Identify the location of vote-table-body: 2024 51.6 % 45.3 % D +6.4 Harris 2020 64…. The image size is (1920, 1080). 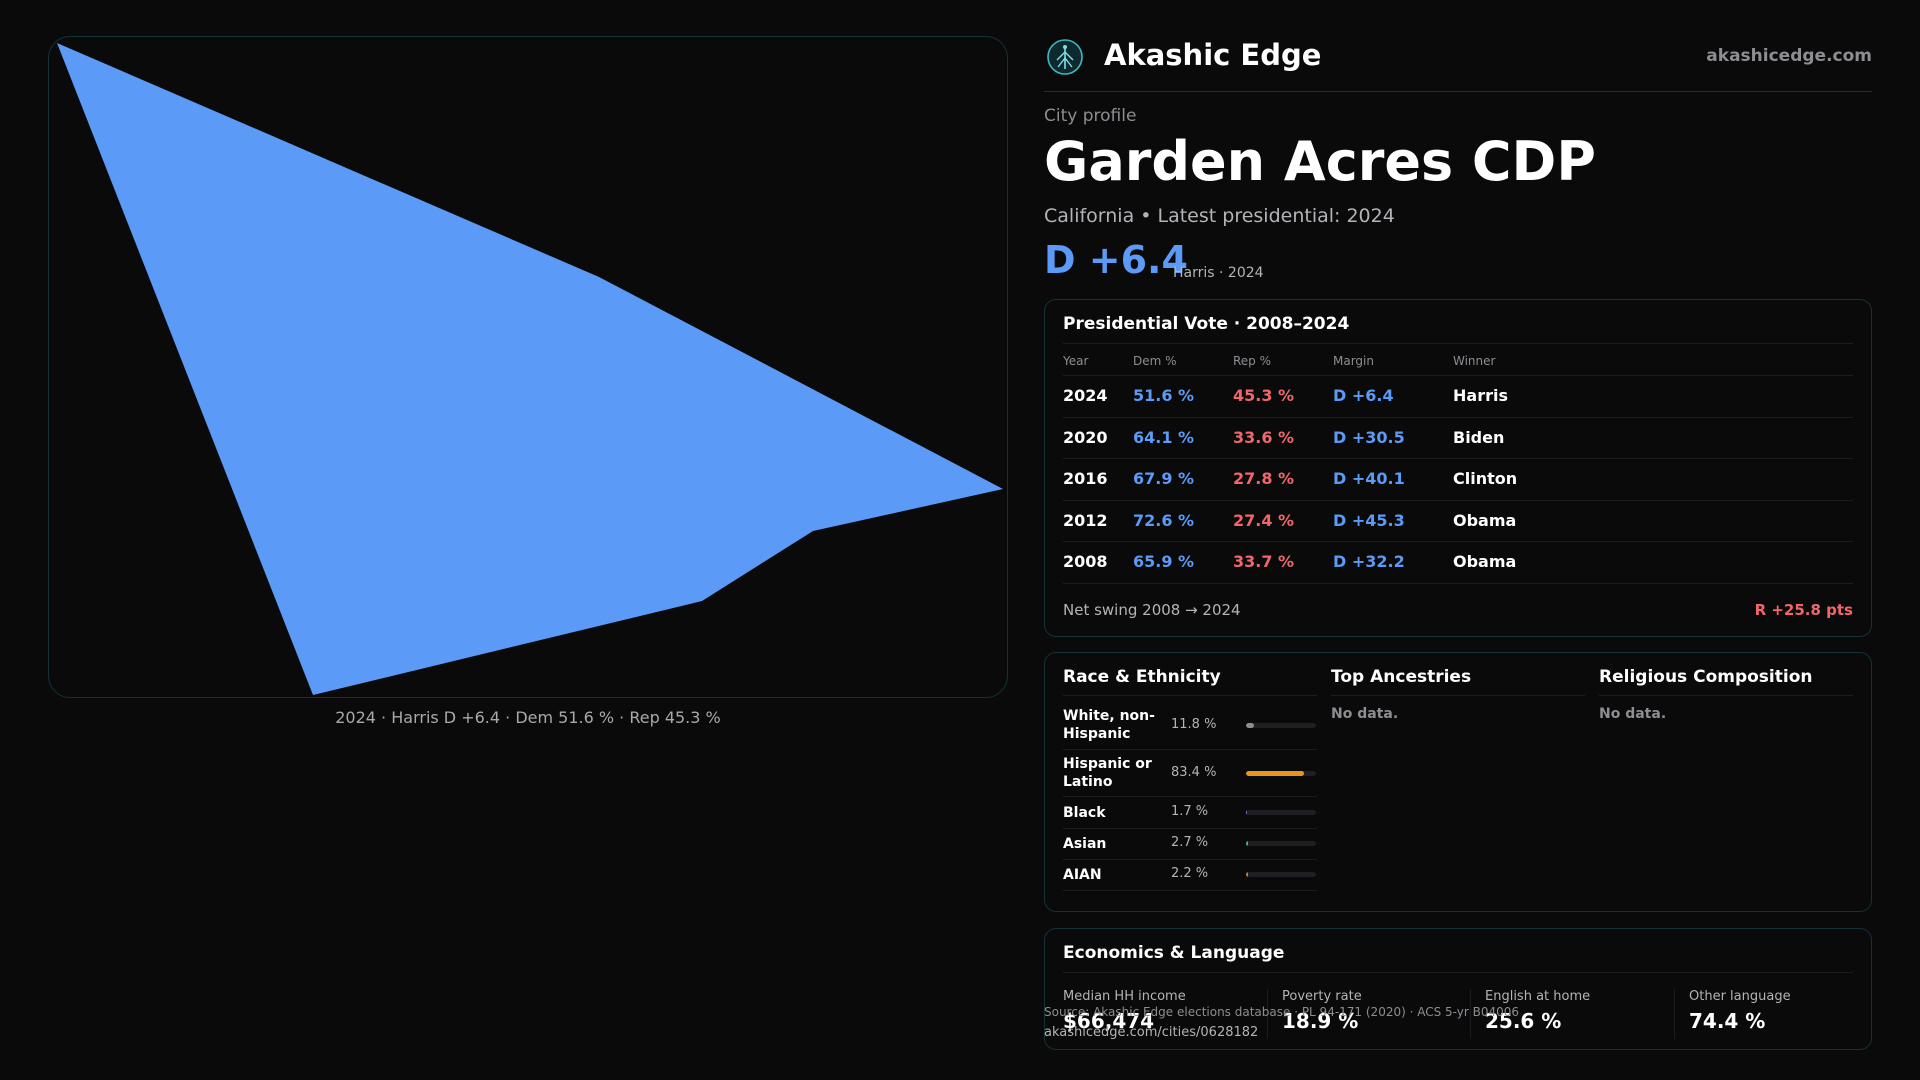
(1458, 480).